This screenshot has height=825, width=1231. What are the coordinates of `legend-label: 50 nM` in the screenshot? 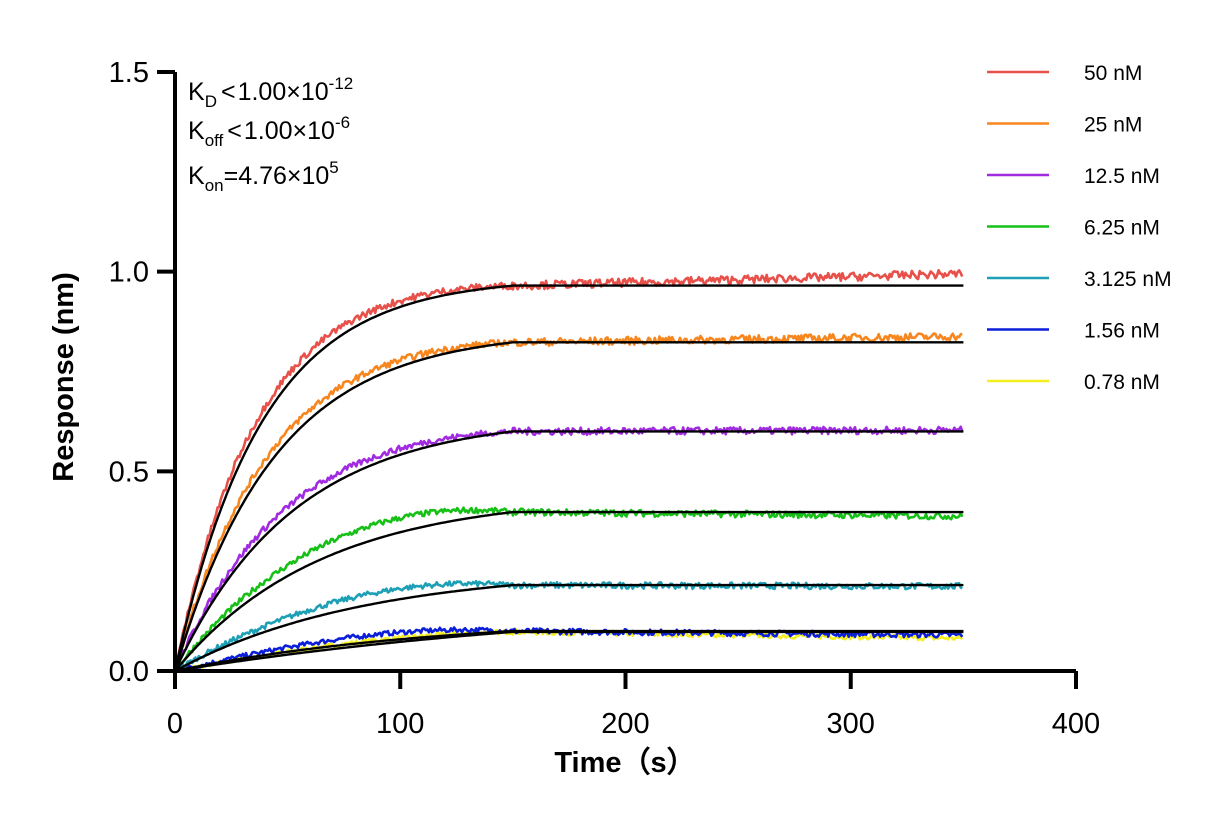 It's located at (1113, 73).